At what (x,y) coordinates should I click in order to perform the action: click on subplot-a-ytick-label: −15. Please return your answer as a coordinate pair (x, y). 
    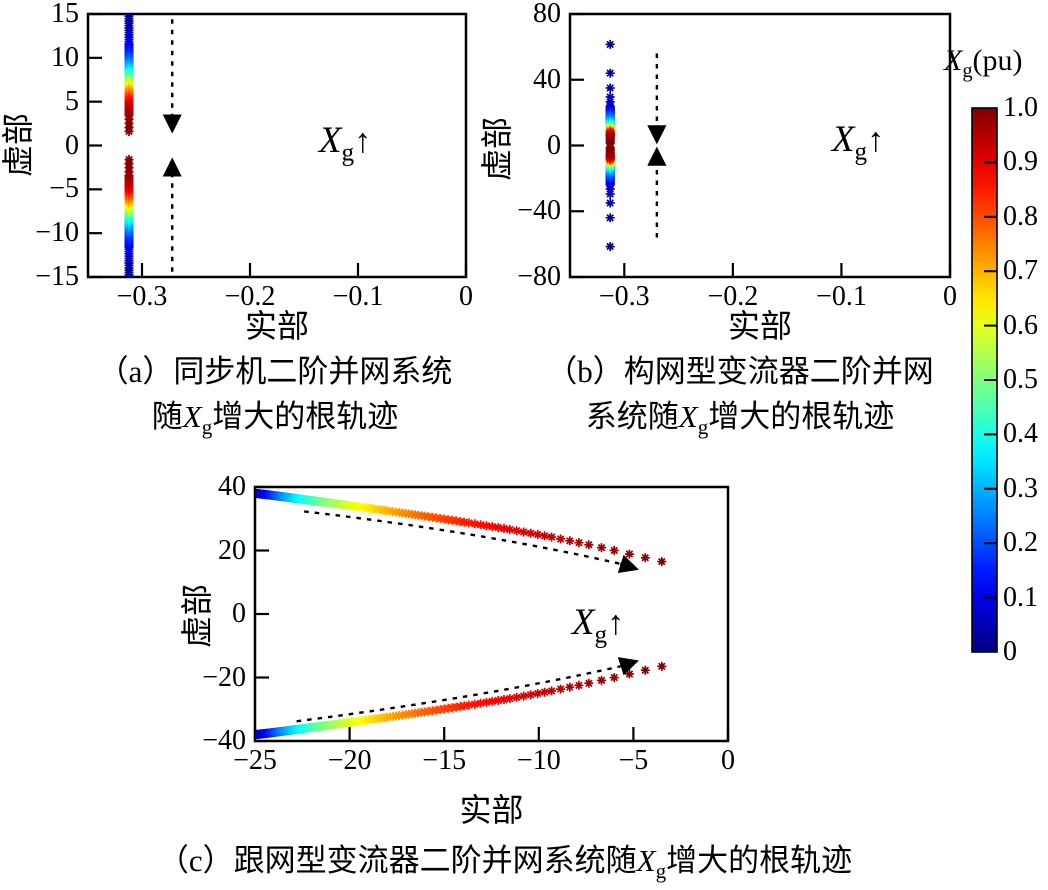
    Looking at the image, I should click on (57, 276).